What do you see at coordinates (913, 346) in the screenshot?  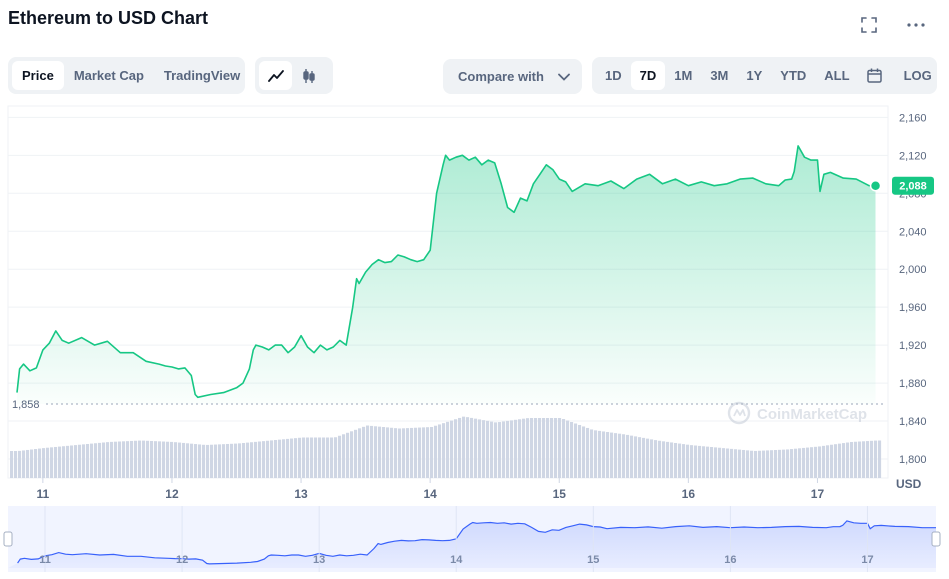 I see `y-tick-label: 1,920` at bounding box center [913, 346].